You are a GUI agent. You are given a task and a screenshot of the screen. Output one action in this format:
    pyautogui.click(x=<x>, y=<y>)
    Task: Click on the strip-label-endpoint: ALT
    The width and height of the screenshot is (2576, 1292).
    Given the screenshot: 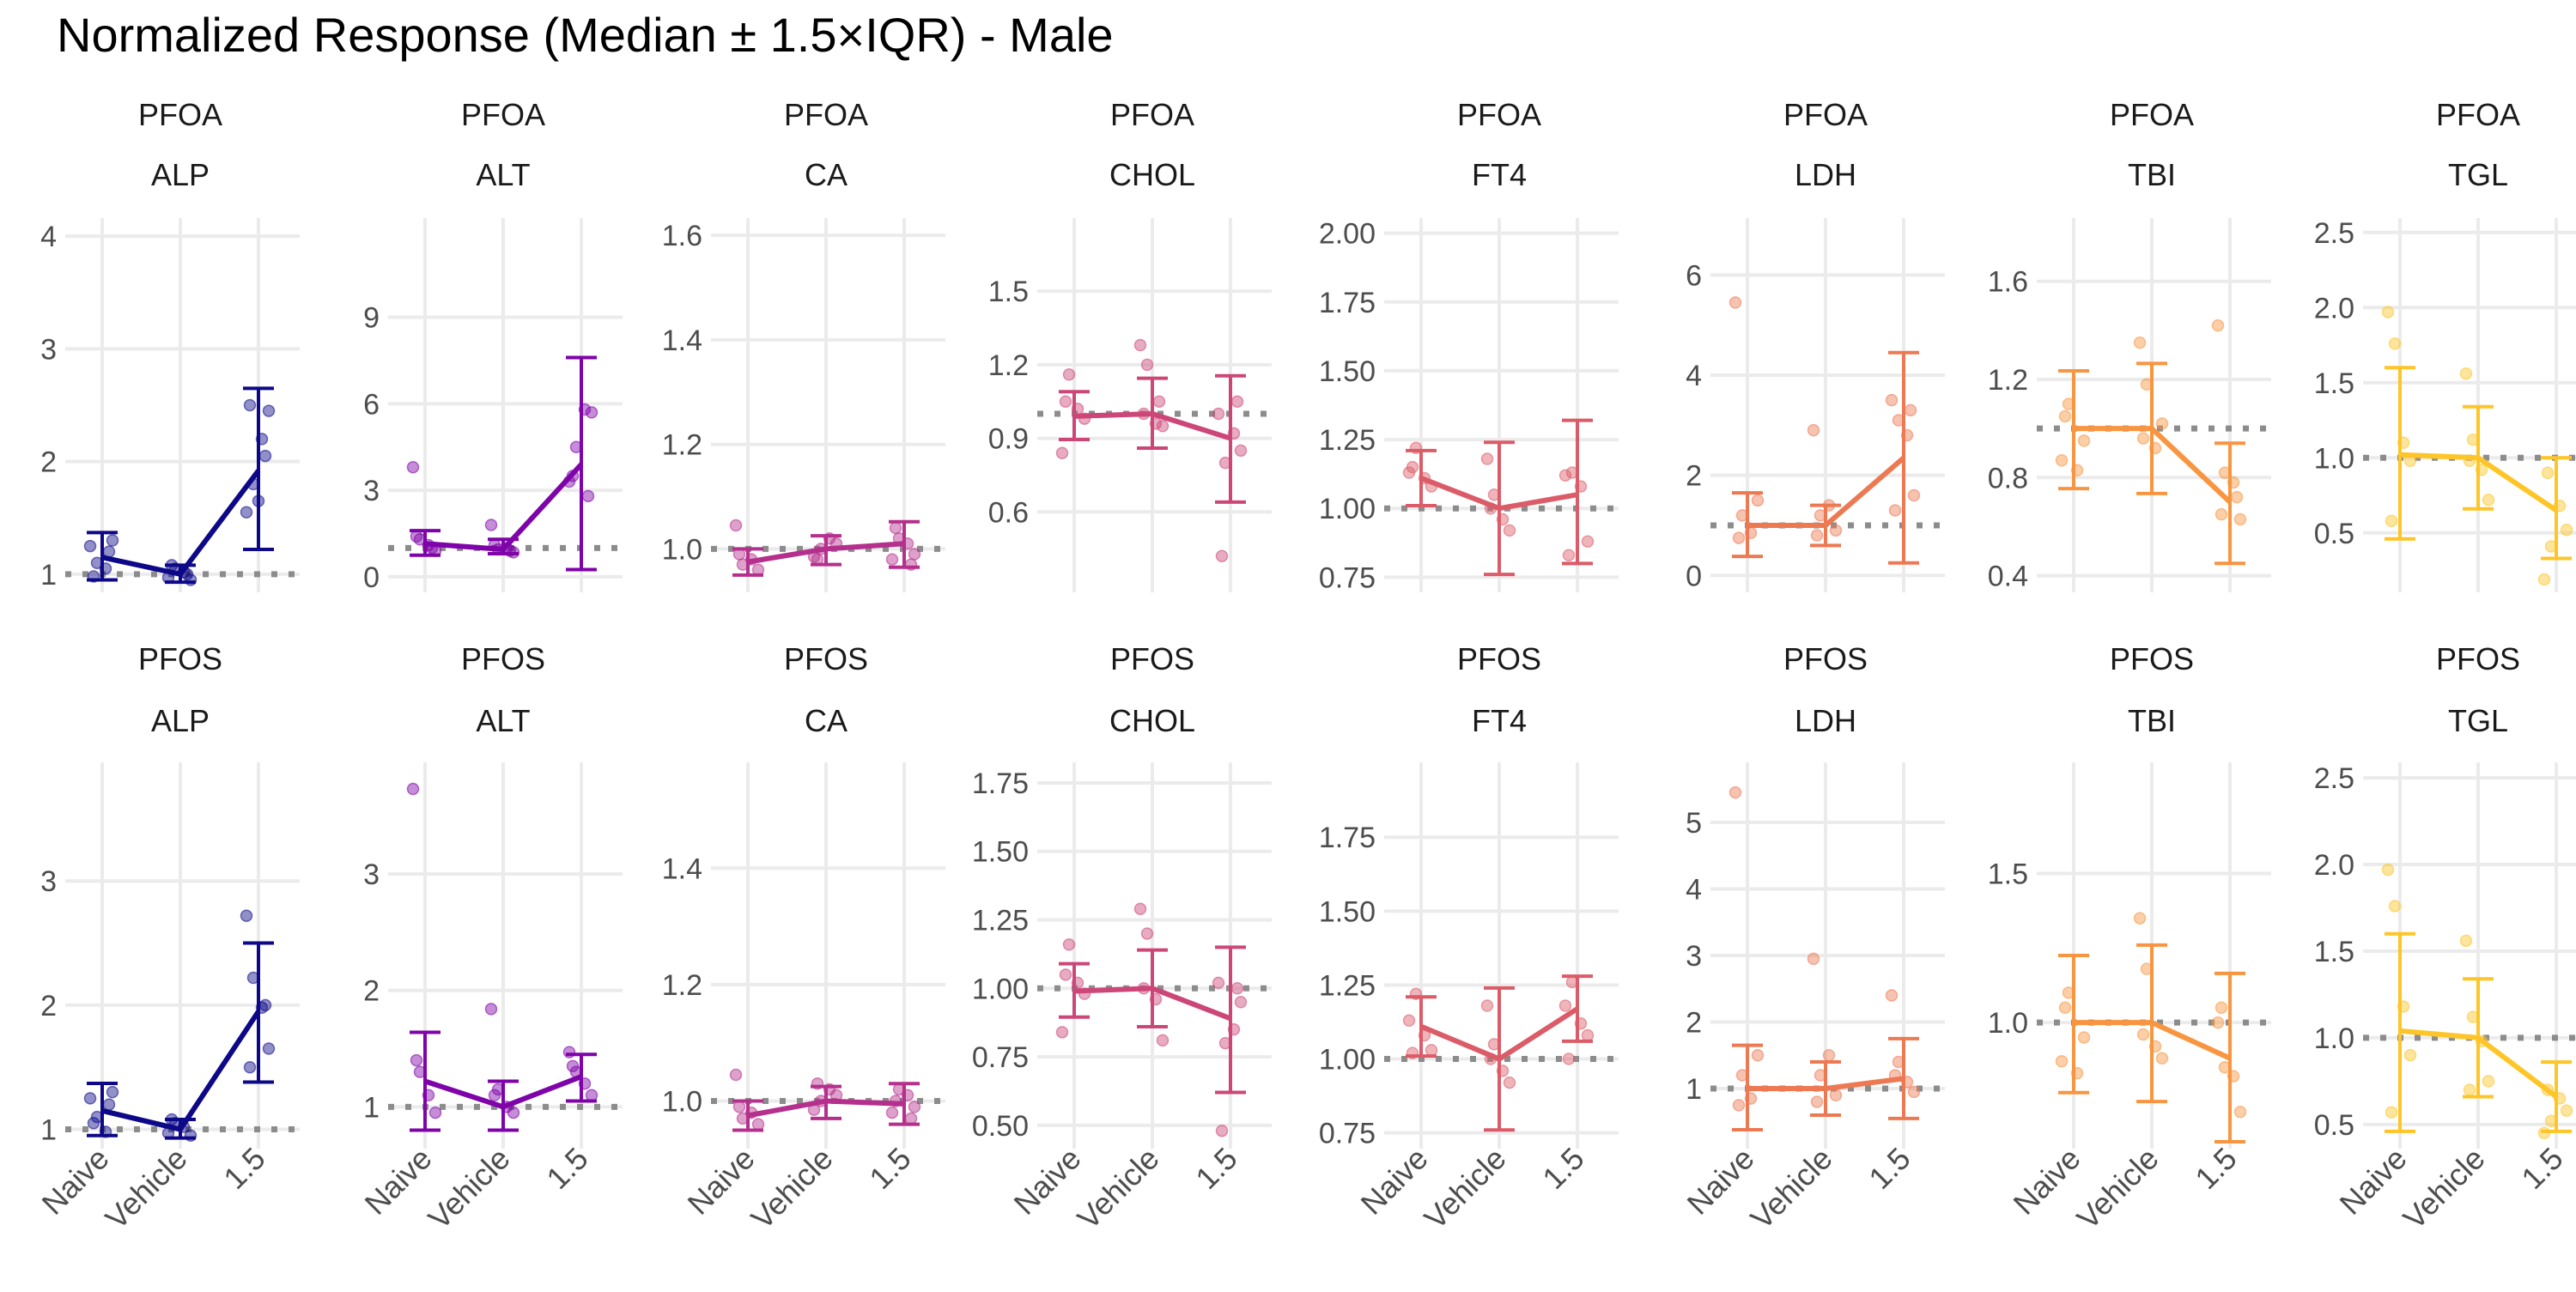 What is the action you would take?
    pyautogui.click(x=503, y=720)
    